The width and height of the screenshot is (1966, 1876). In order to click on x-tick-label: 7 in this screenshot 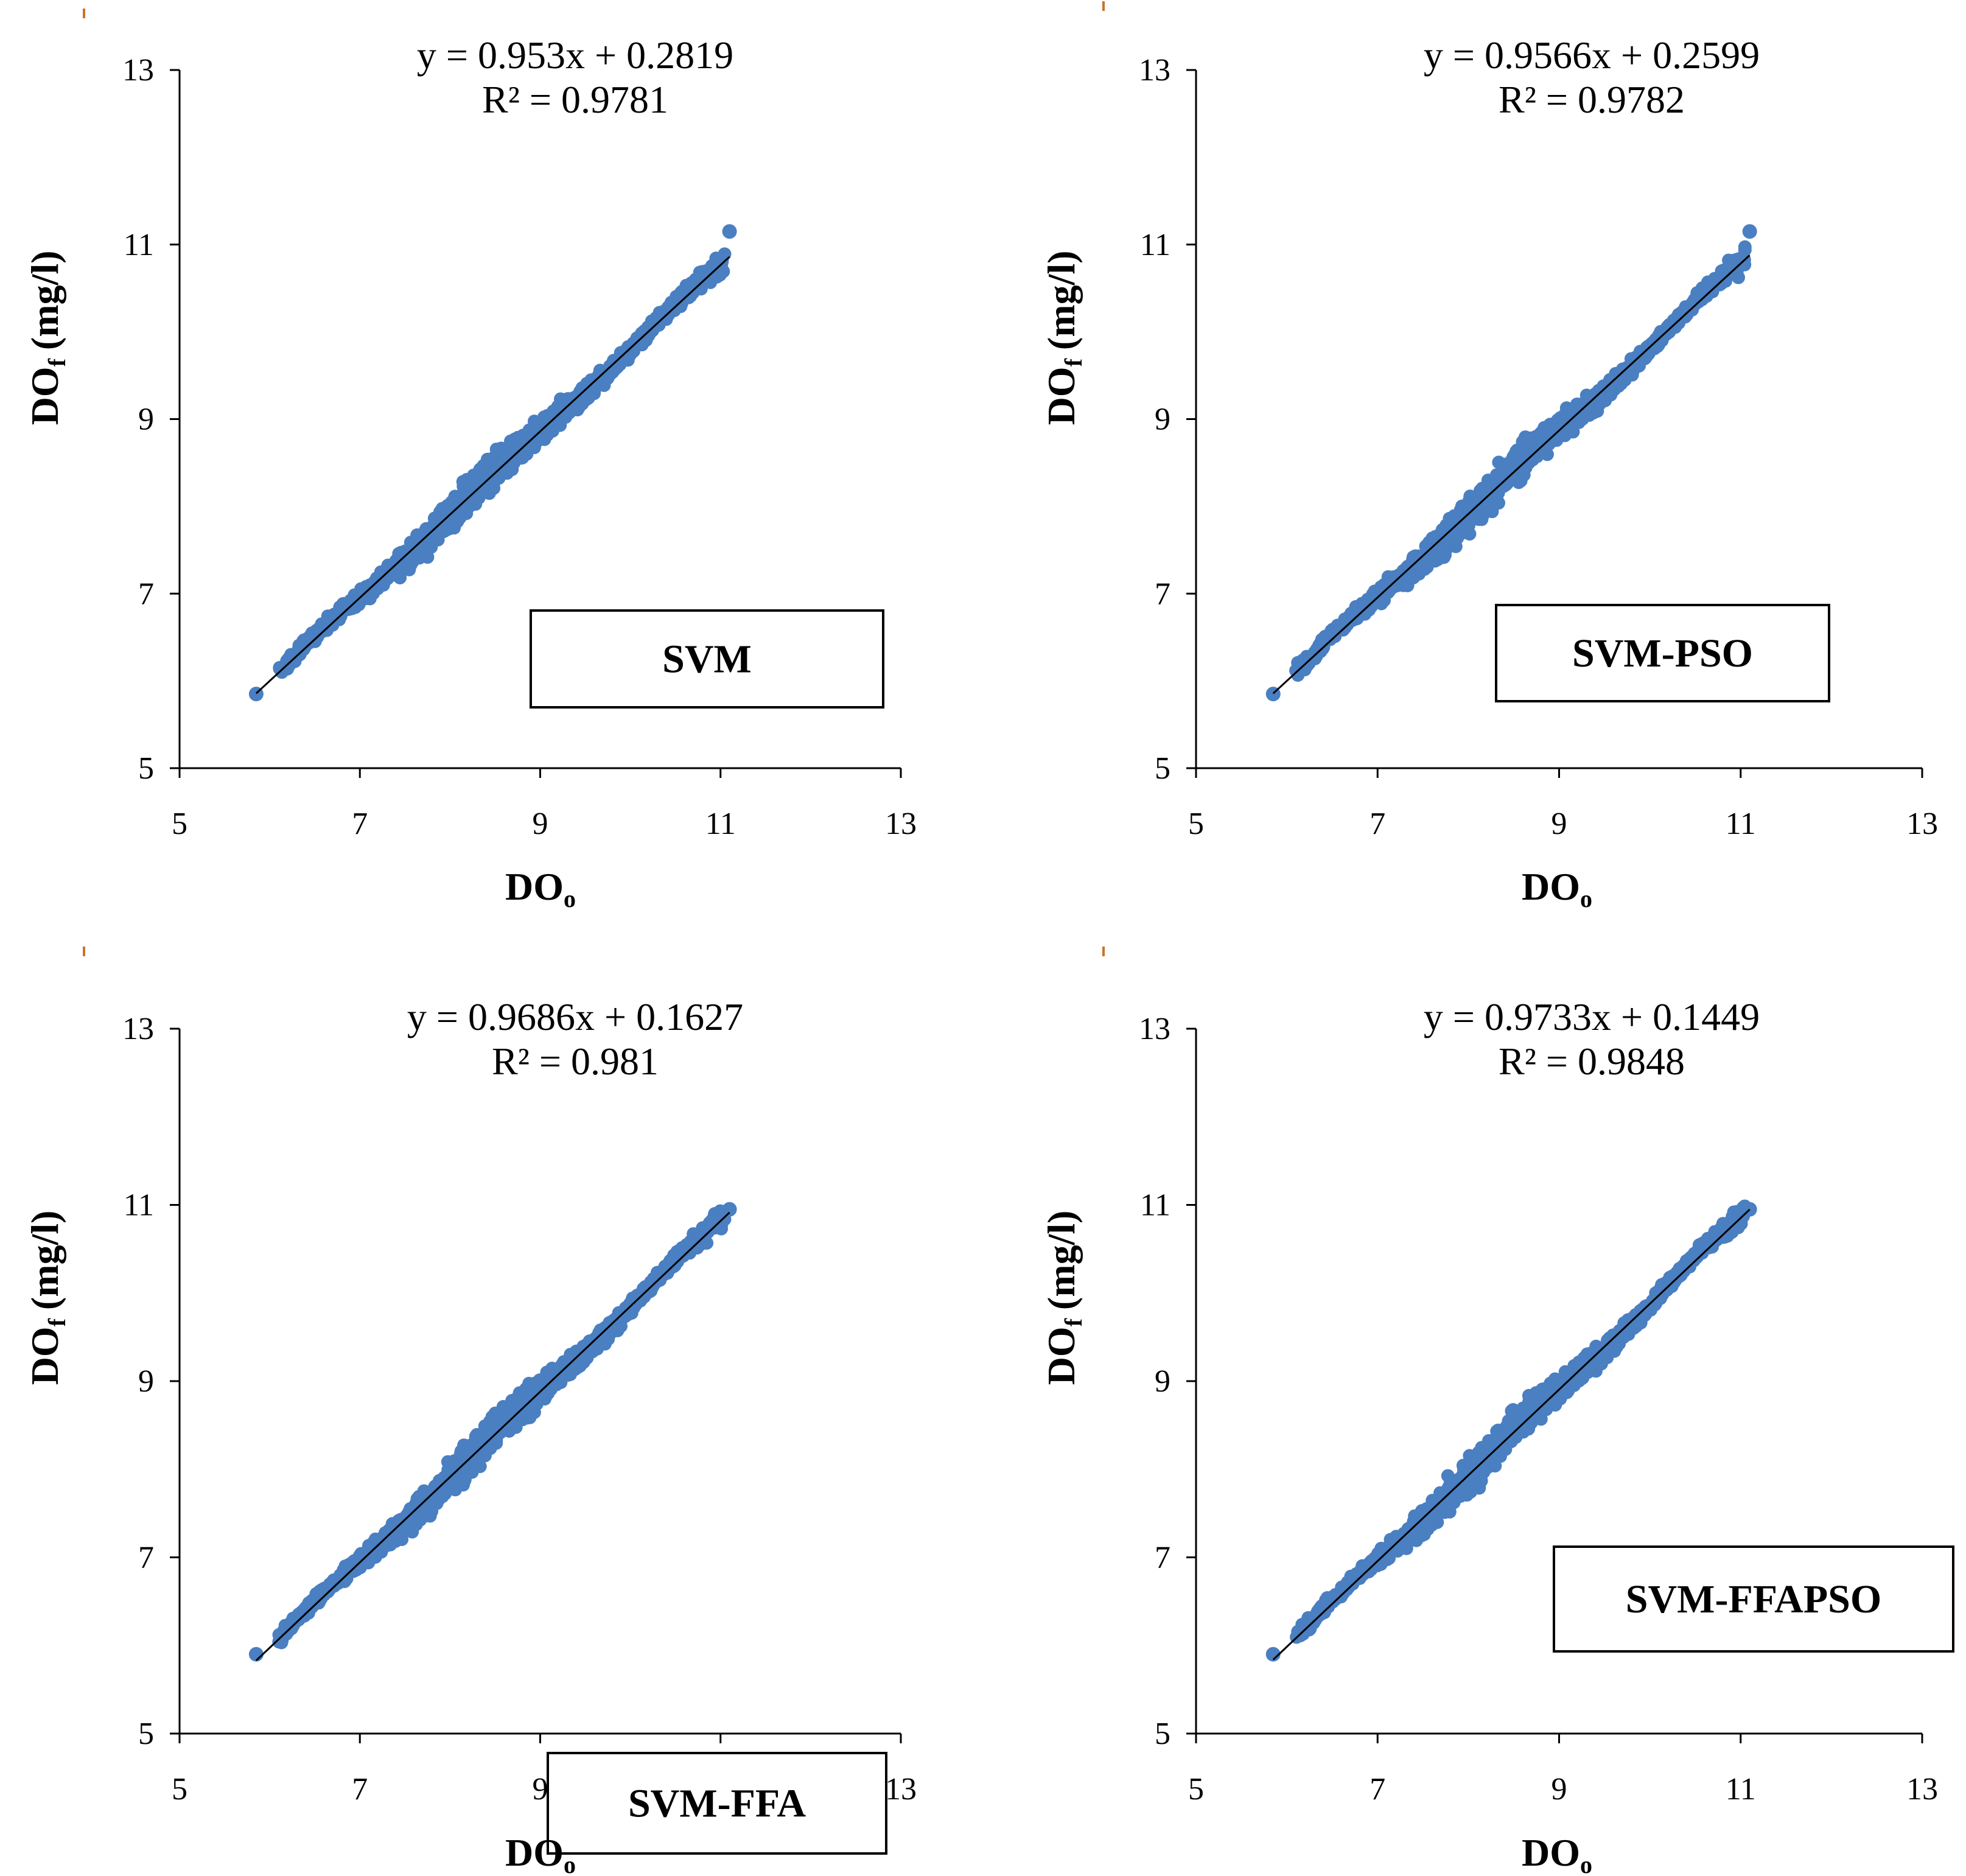, I will do `click(360, 824)`.